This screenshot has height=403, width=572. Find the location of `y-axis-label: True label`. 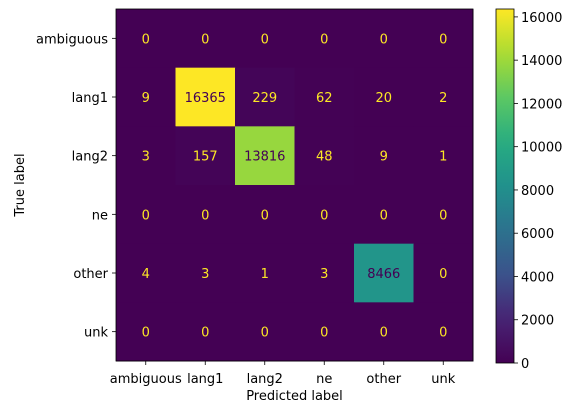

y-axis-label: True label is located at coordinates (20, 185).